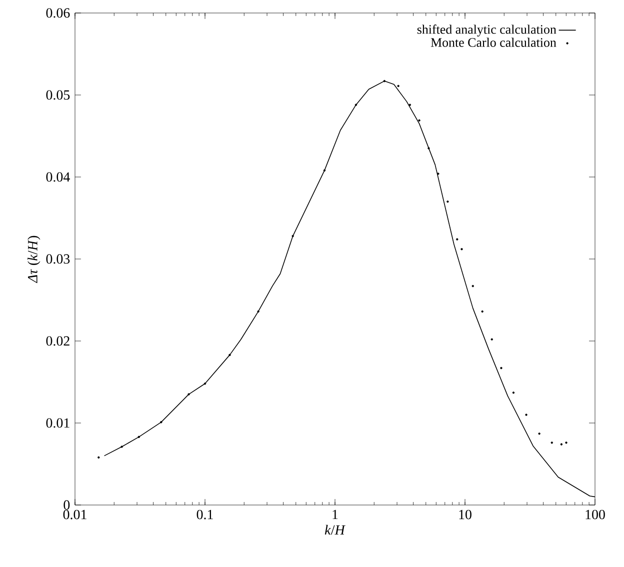  Describe the element at coordinates (595, 515) in the screenshot. I see `x-tick-label: 100` at that location.